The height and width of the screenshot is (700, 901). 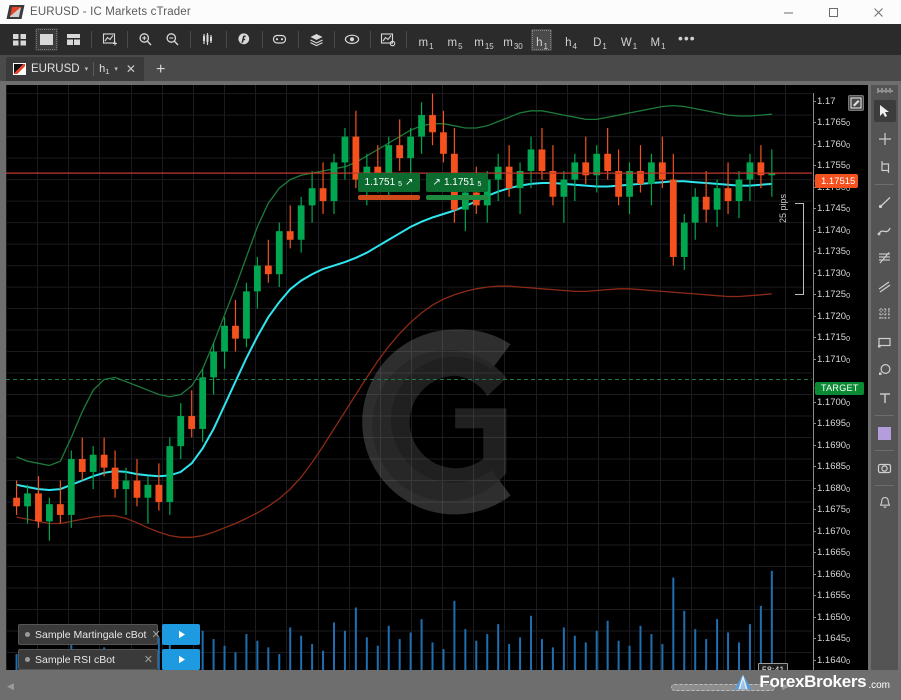 I want to click on forexbrokers-watermark: ForexBrokers .com, so click(x=812, y=682).